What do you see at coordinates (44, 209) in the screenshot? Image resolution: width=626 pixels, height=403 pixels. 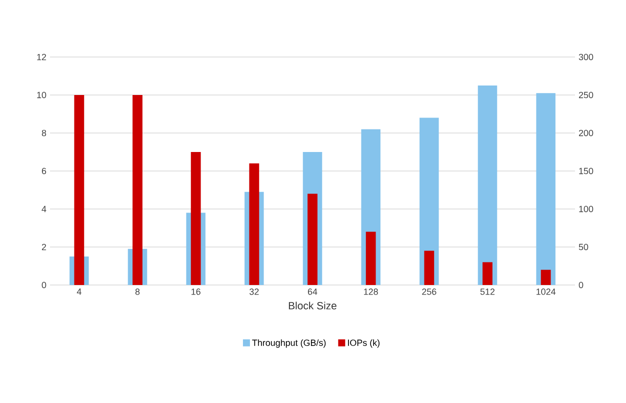 I see `y-tick-label: 4` at bounding box center [44, 209].